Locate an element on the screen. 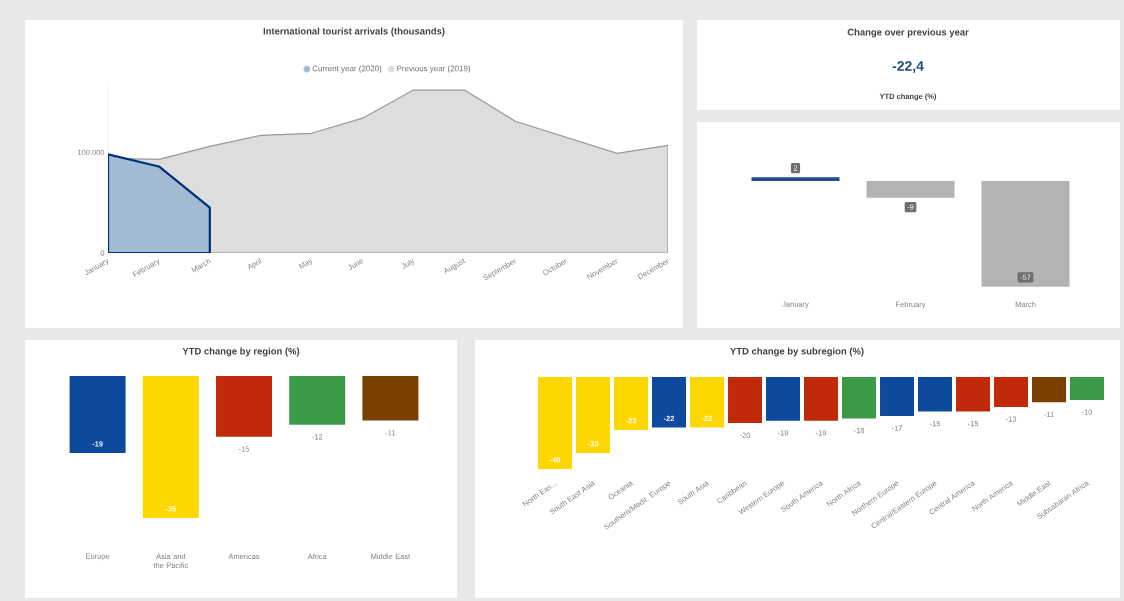 This screenshot has width=1124, height=601. text: -22,4 is located at coordinates (908, 67).